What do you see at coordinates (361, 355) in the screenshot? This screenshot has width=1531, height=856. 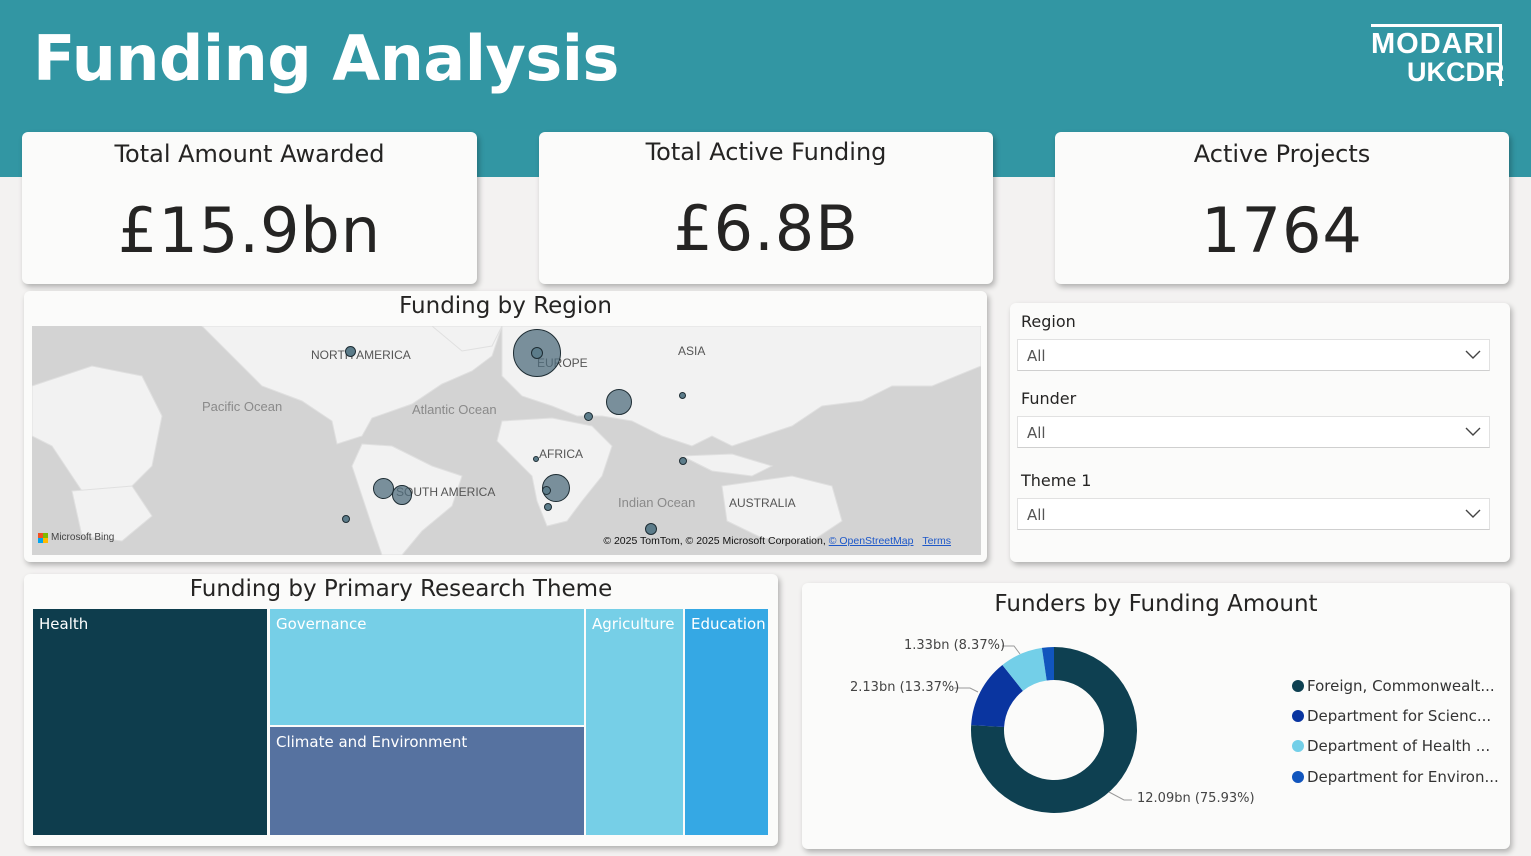 I see `map-label-north-america: NORTH AMERICA` at bounding box center [361, 355].